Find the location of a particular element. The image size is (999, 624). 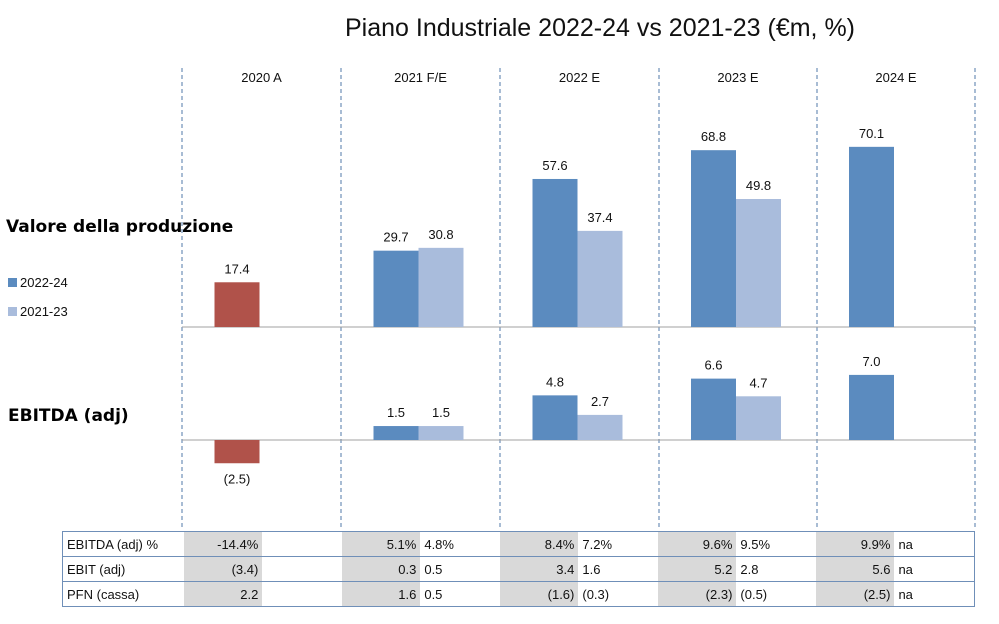

category-label: 2024 E is located at coordinates (896, 77).